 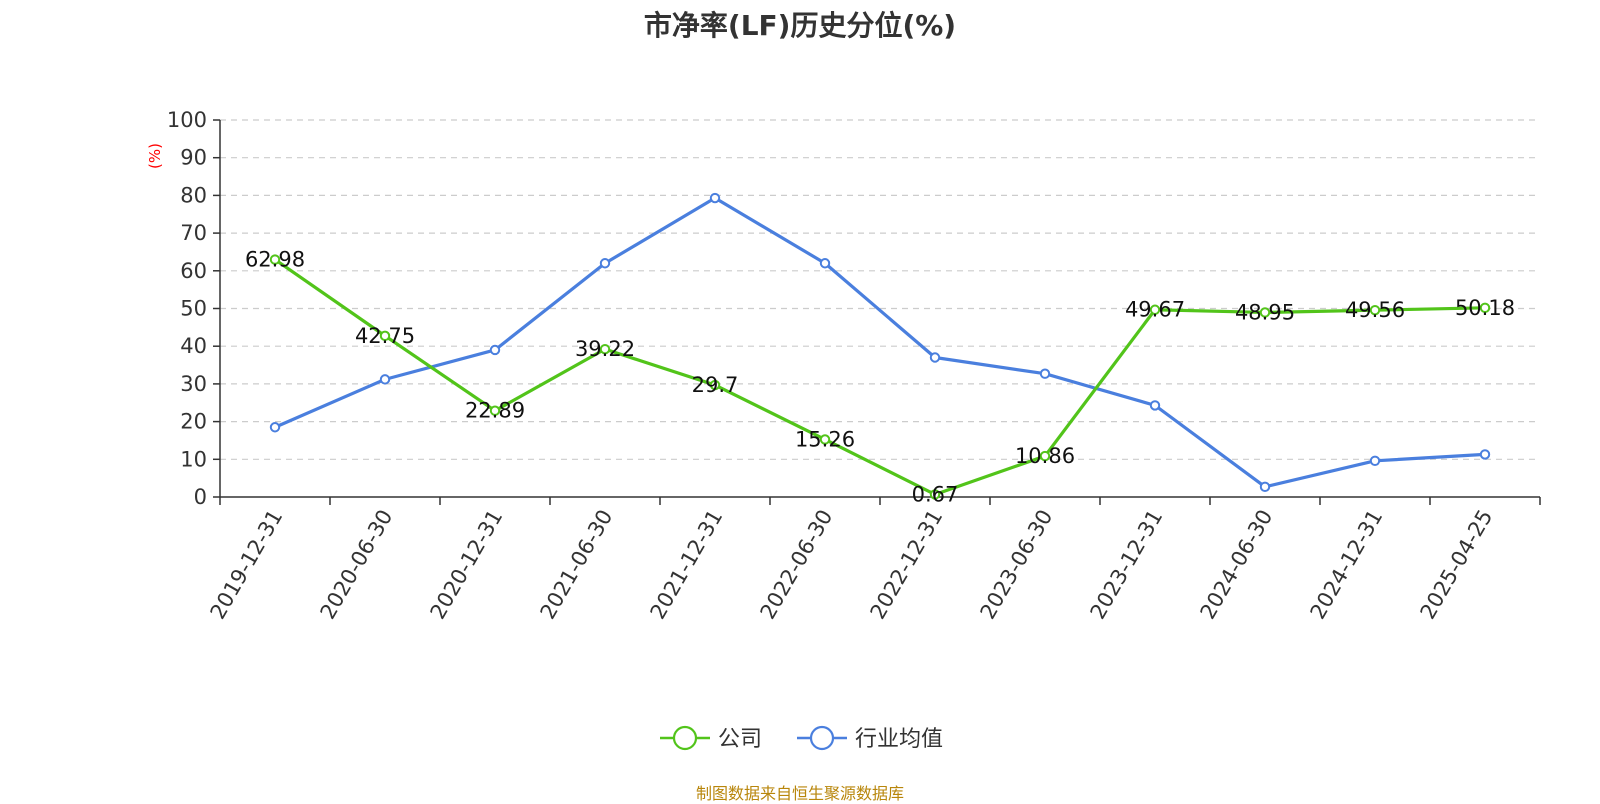 I want to click on data-label: 0.67, so click(x=935, y=494).